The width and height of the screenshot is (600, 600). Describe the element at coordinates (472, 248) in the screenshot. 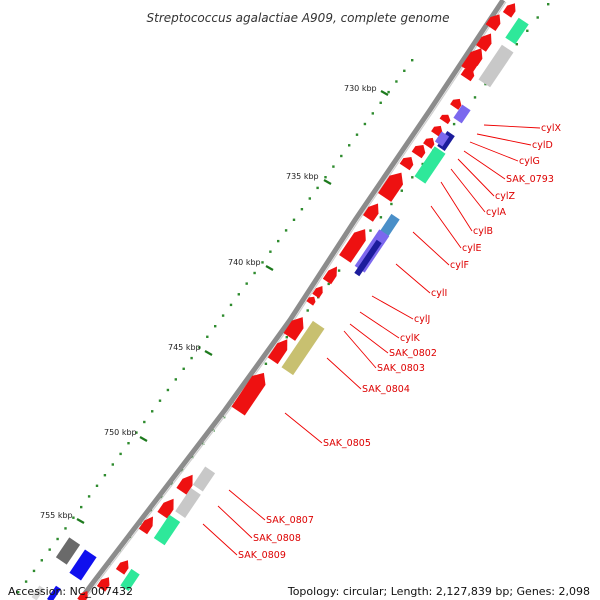

I see `gene-label: cylE` at that location.